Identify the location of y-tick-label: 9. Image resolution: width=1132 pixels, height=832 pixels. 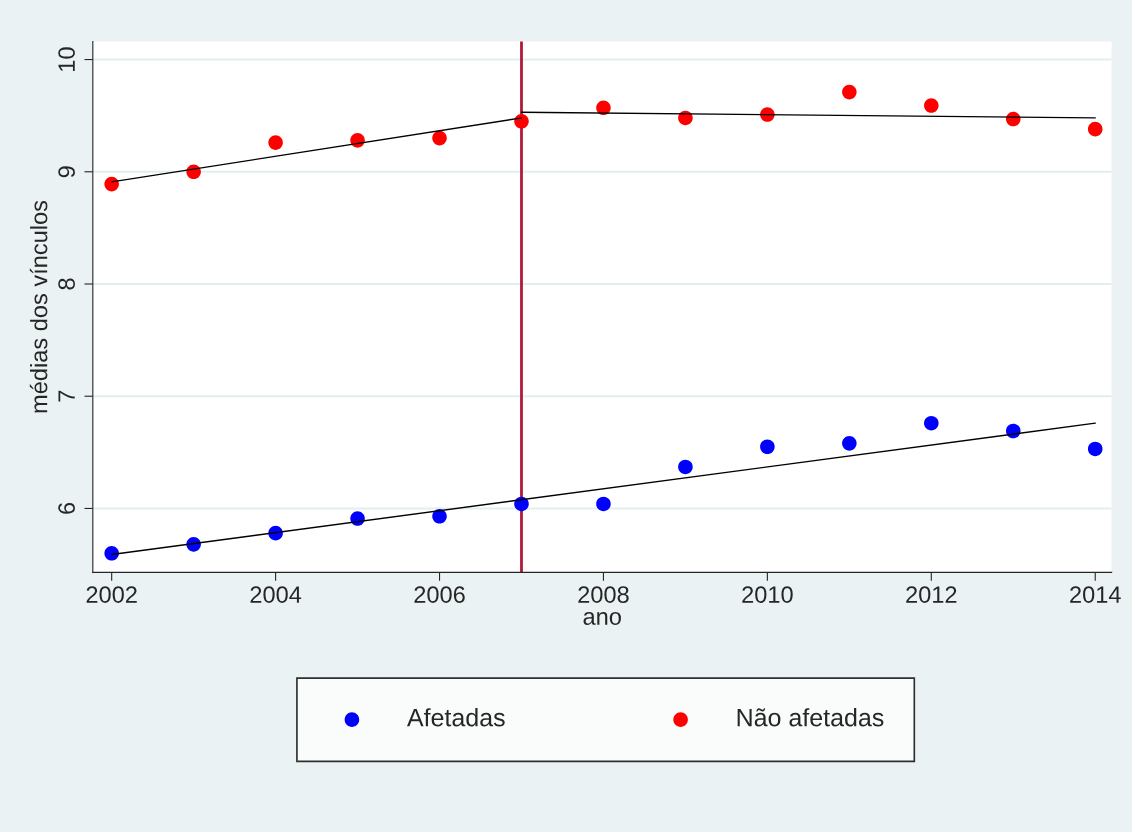
(66, 172).